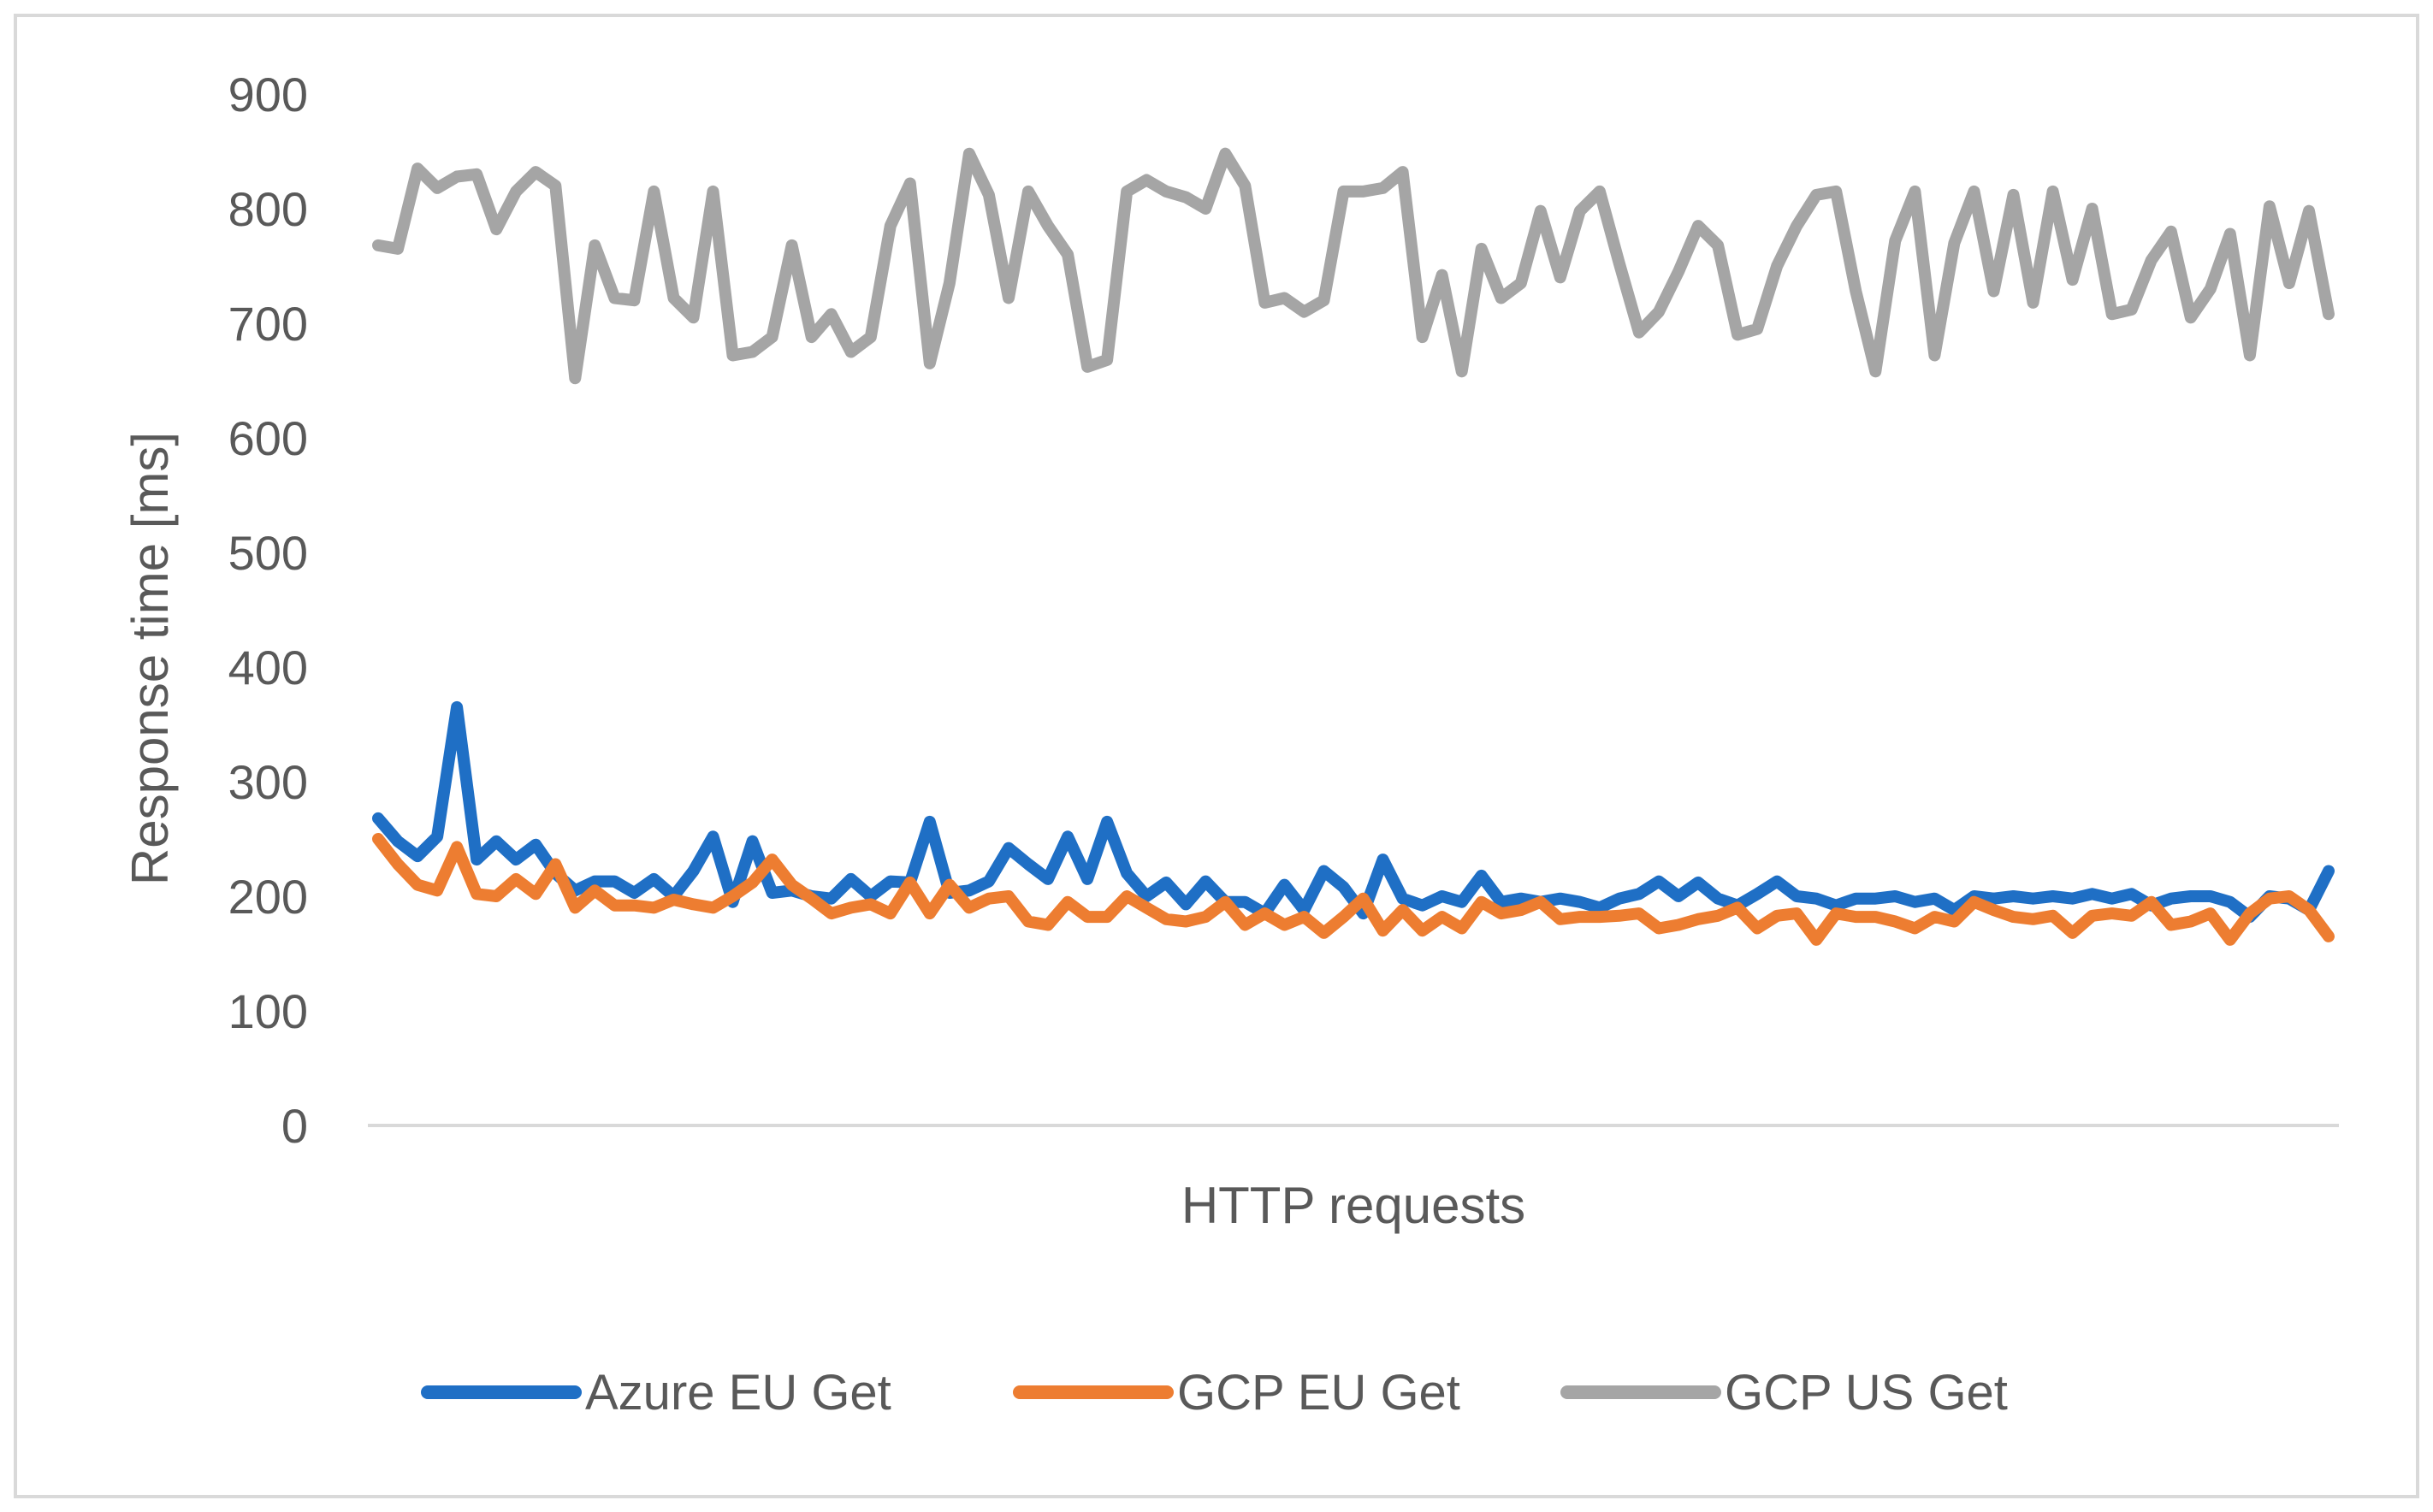  I want to click on legend-label: Azure EU Get, so click(738, 1392).